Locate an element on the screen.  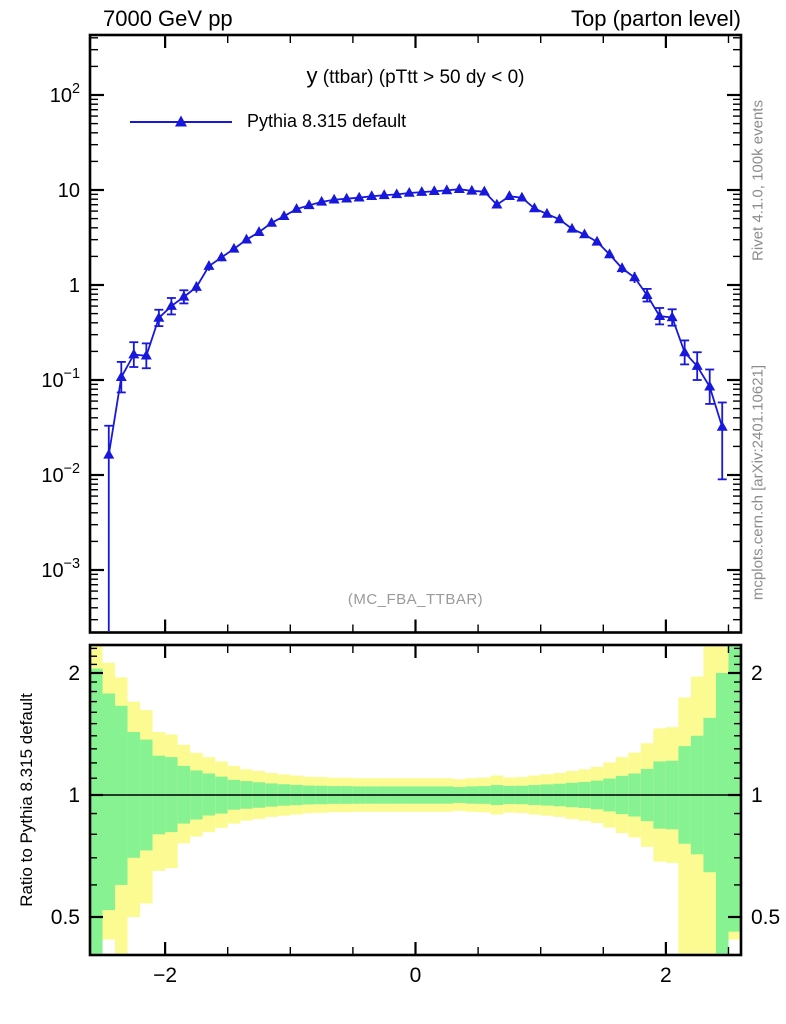
process-title: Top (parton level) is located at coordinates (656, 18).